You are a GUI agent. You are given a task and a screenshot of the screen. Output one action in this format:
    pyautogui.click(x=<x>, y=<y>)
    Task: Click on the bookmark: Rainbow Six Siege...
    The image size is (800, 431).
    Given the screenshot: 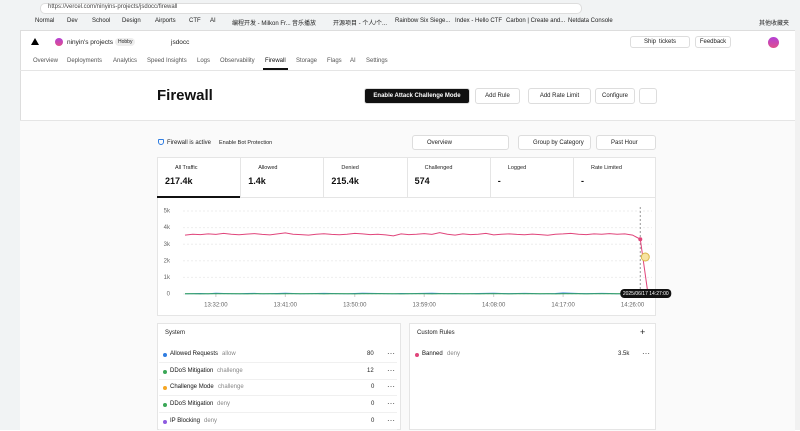 What is the action you would take?
    pyautogui.click(x=422, y=21)
    